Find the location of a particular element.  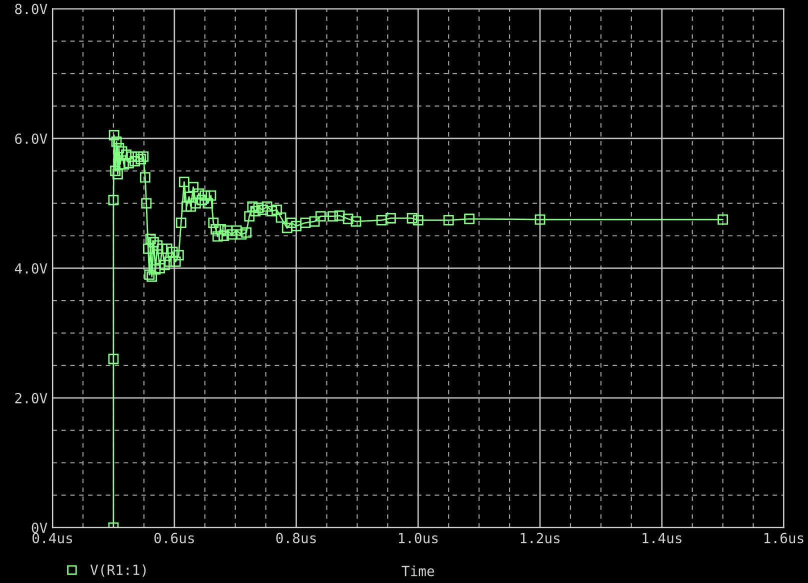

x-tick-label: 1.4us is located at coordinates (662, 538).